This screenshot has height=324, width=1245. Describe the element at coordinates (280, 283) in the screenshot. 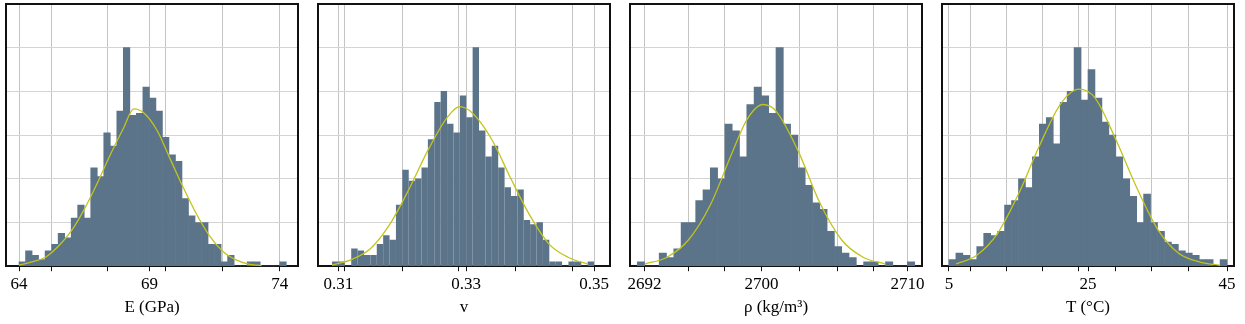

I see `x-tick-label: 74` at that location.